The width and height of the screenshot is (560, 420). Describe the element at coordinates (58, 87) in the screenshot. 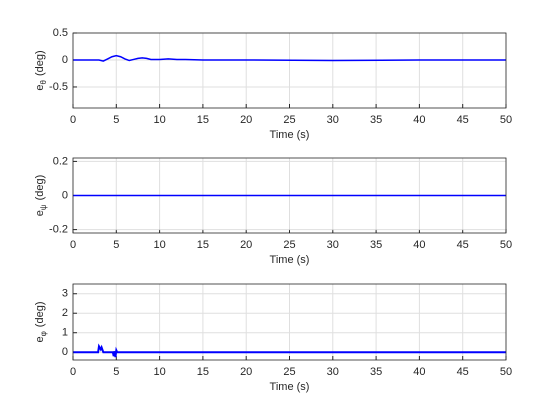

I see `y-tick-label: -0.5` at that location.